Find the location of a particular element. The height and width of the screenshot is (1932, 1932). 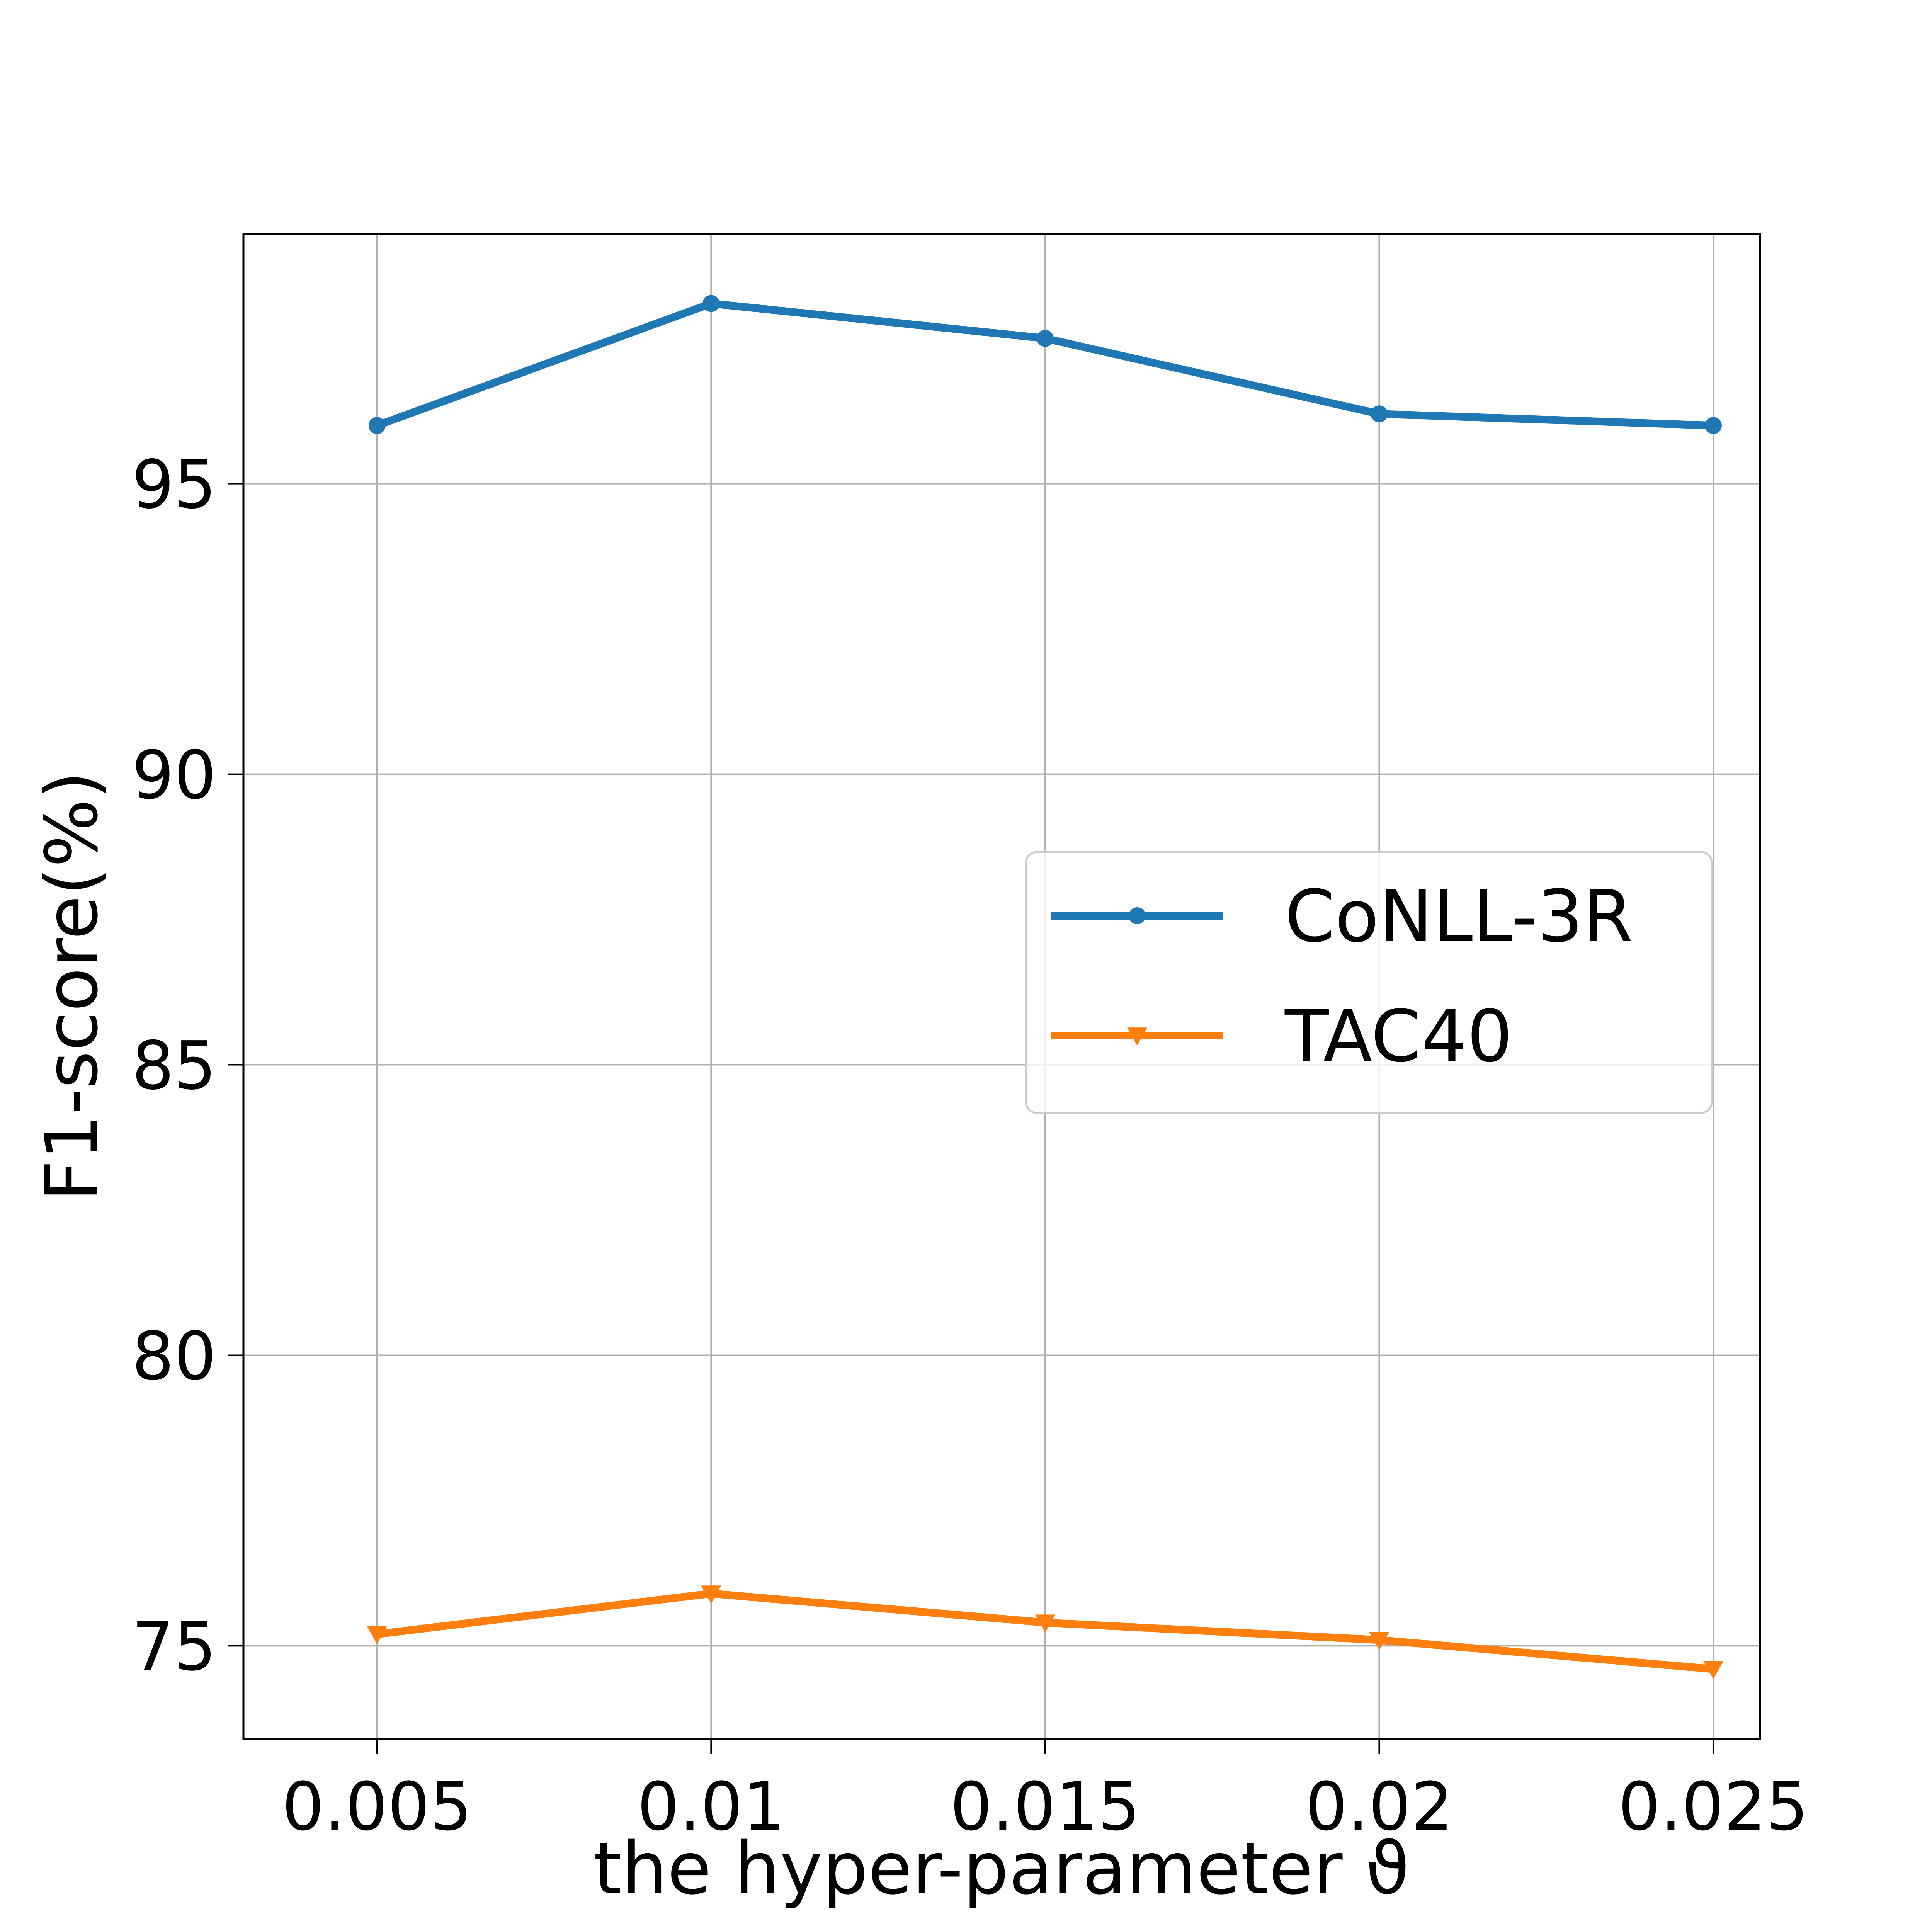

x-tick-label: 0.02 is located at coordinates (1379, 1807).